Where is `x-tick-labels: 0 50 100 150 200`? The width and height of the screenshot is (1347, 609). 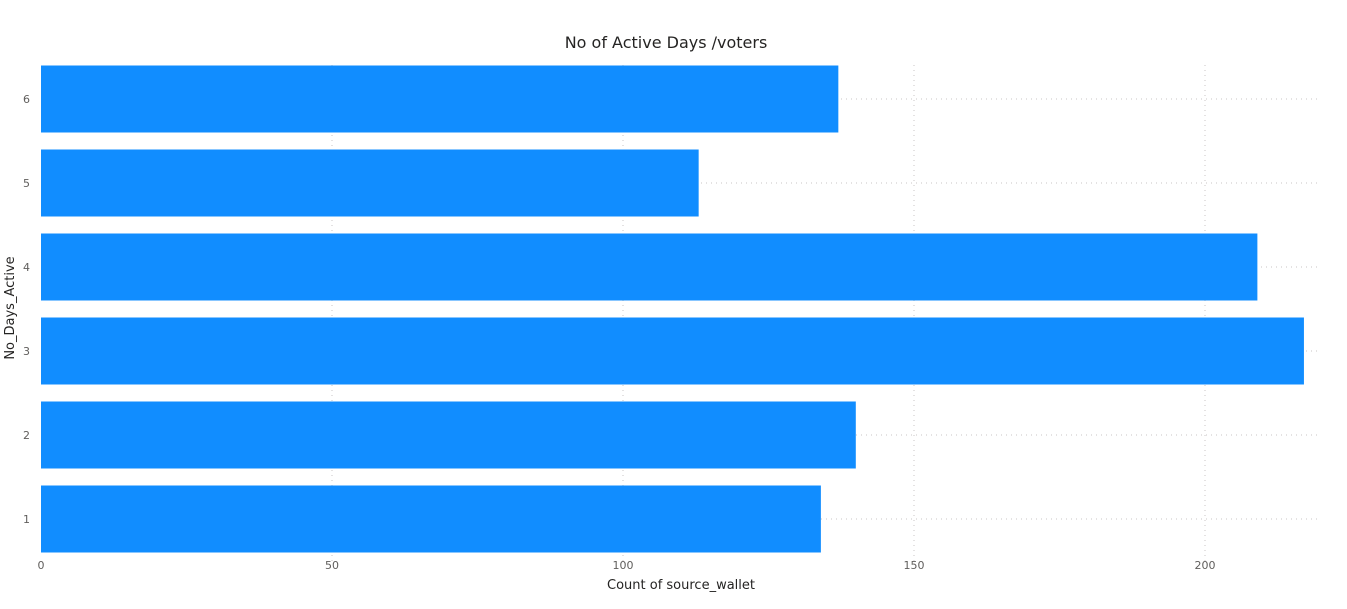 x-tick-labels: 0 50 100 150 200 is located at coordinates (627, 565).